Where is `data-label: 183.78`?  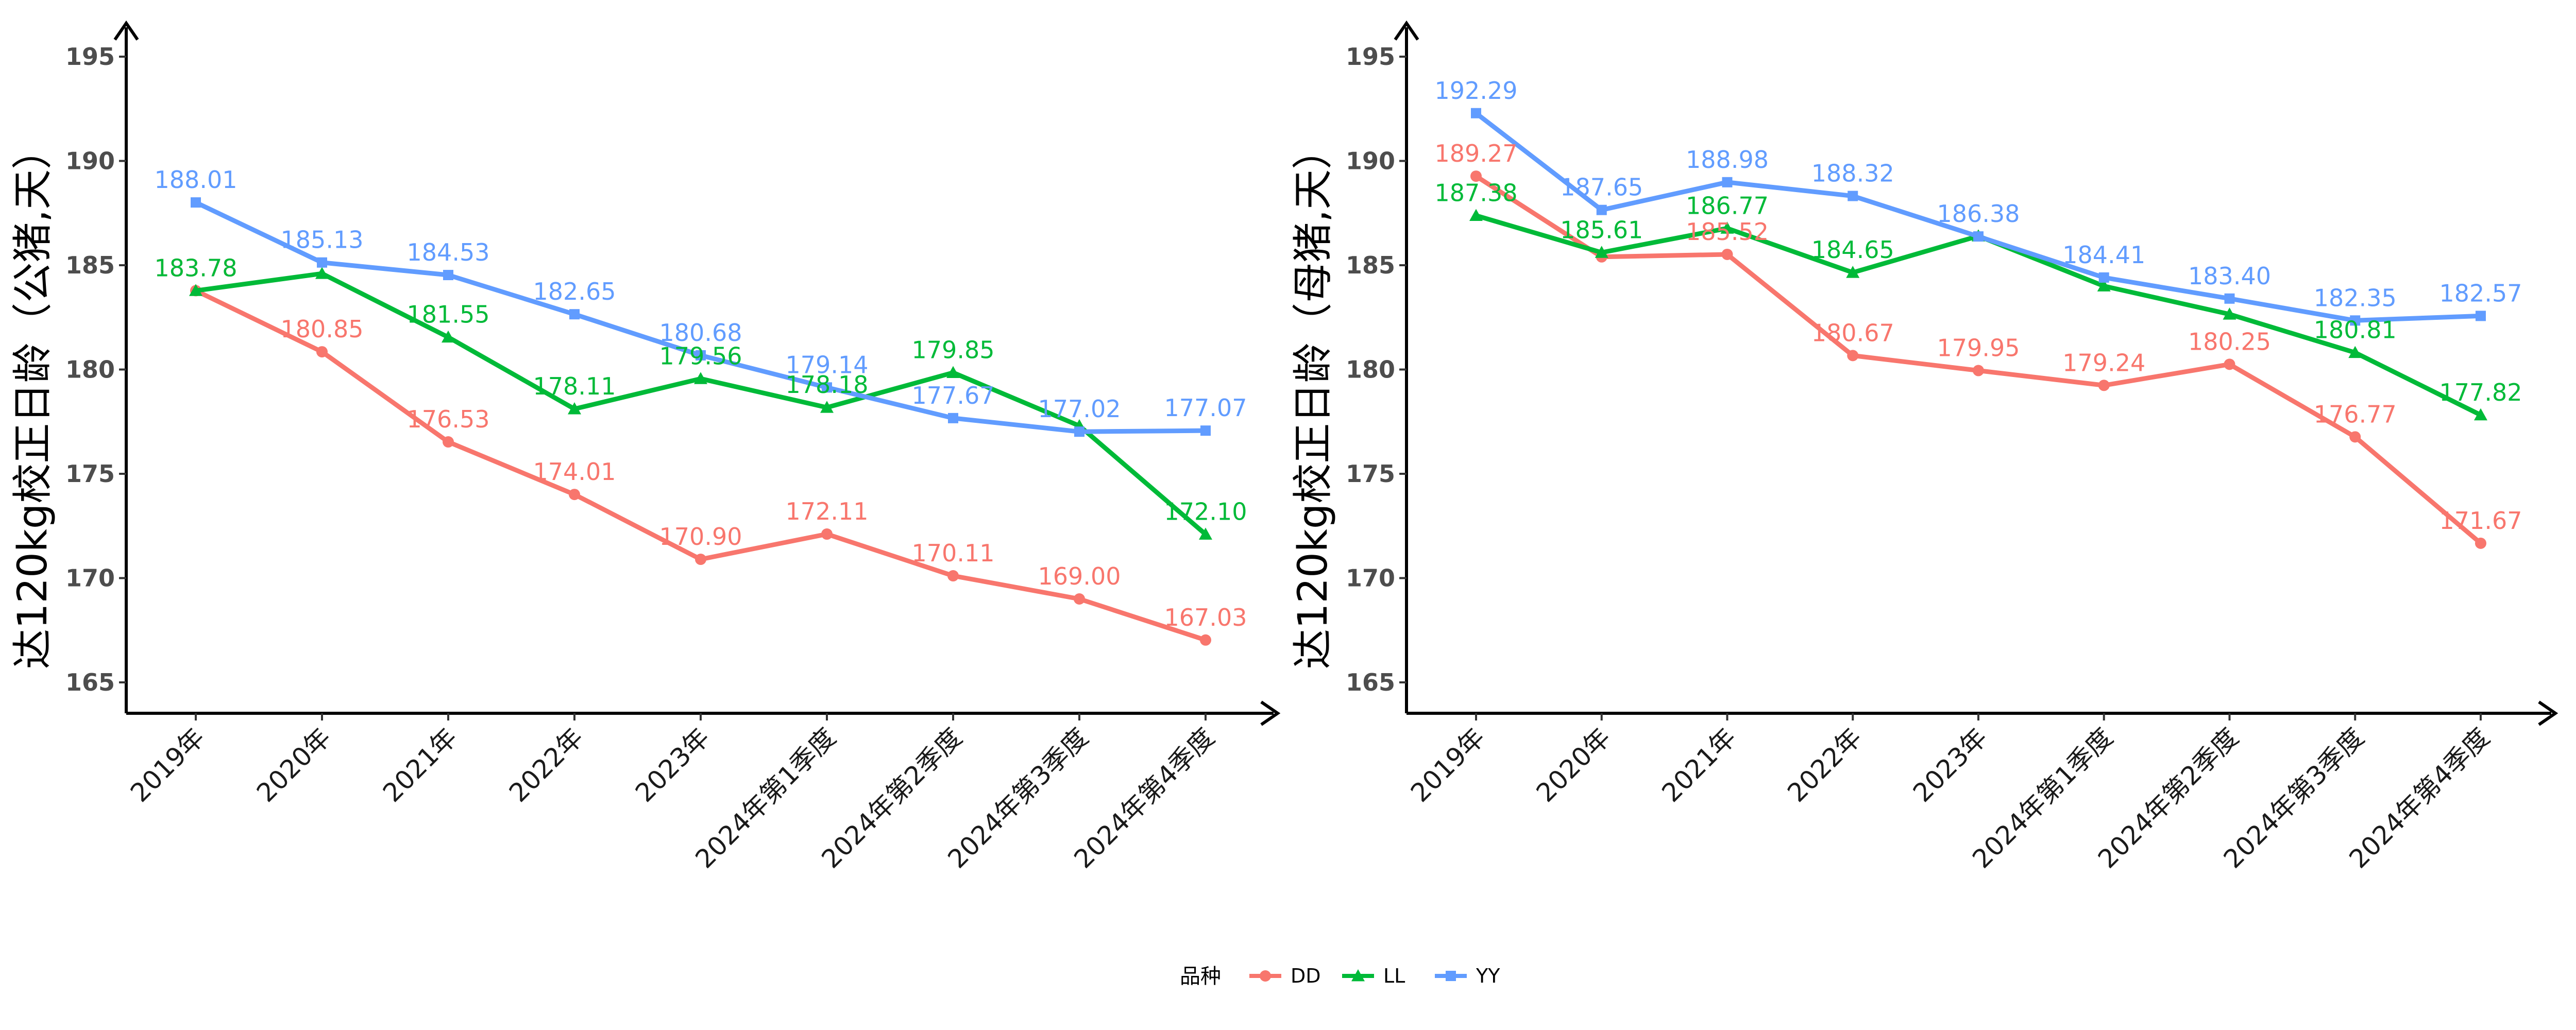
data-label: 183.78 is located at coordinates (196, 268).